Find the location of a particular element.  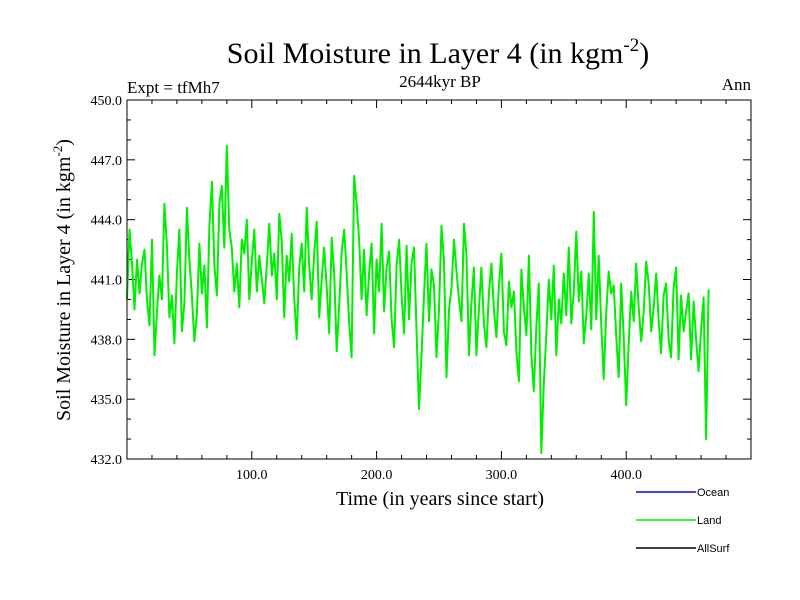

y-tick-label: 447.0 is located at coordinates (107, 161).